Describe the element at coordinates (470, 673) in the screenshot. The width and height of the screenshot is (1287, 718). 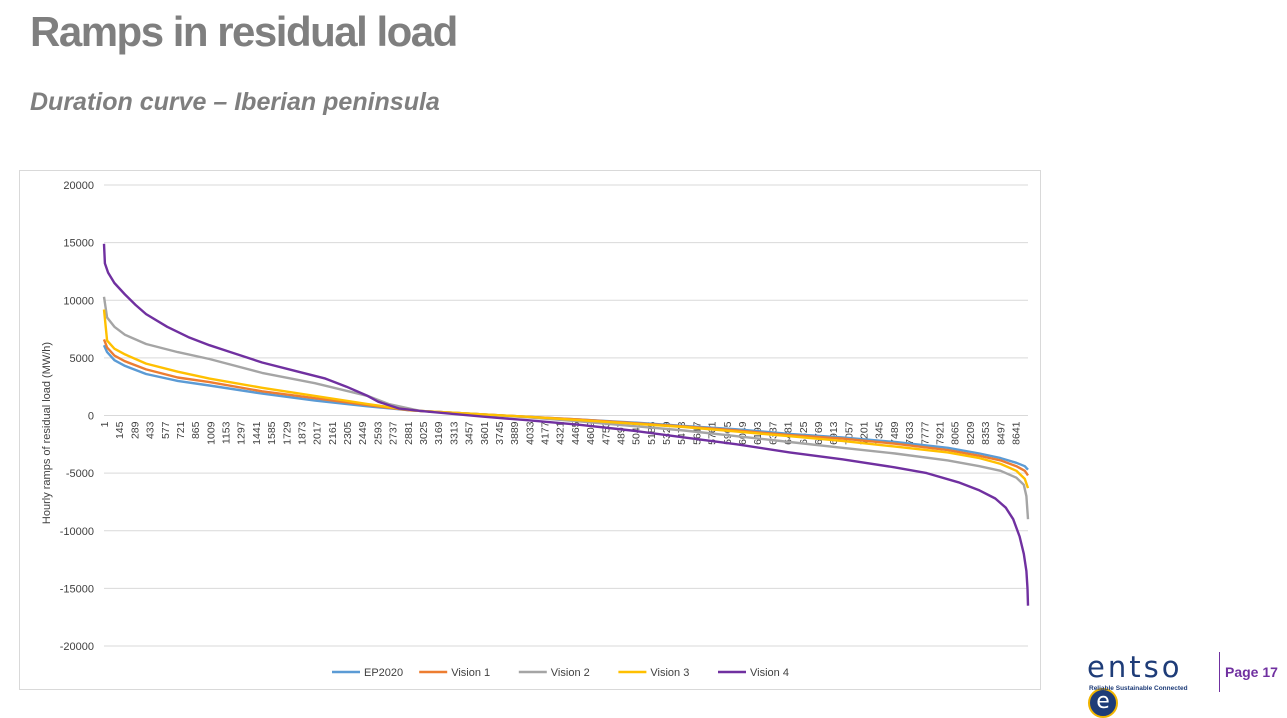
I see `legend-label: Vision 1` at that location.